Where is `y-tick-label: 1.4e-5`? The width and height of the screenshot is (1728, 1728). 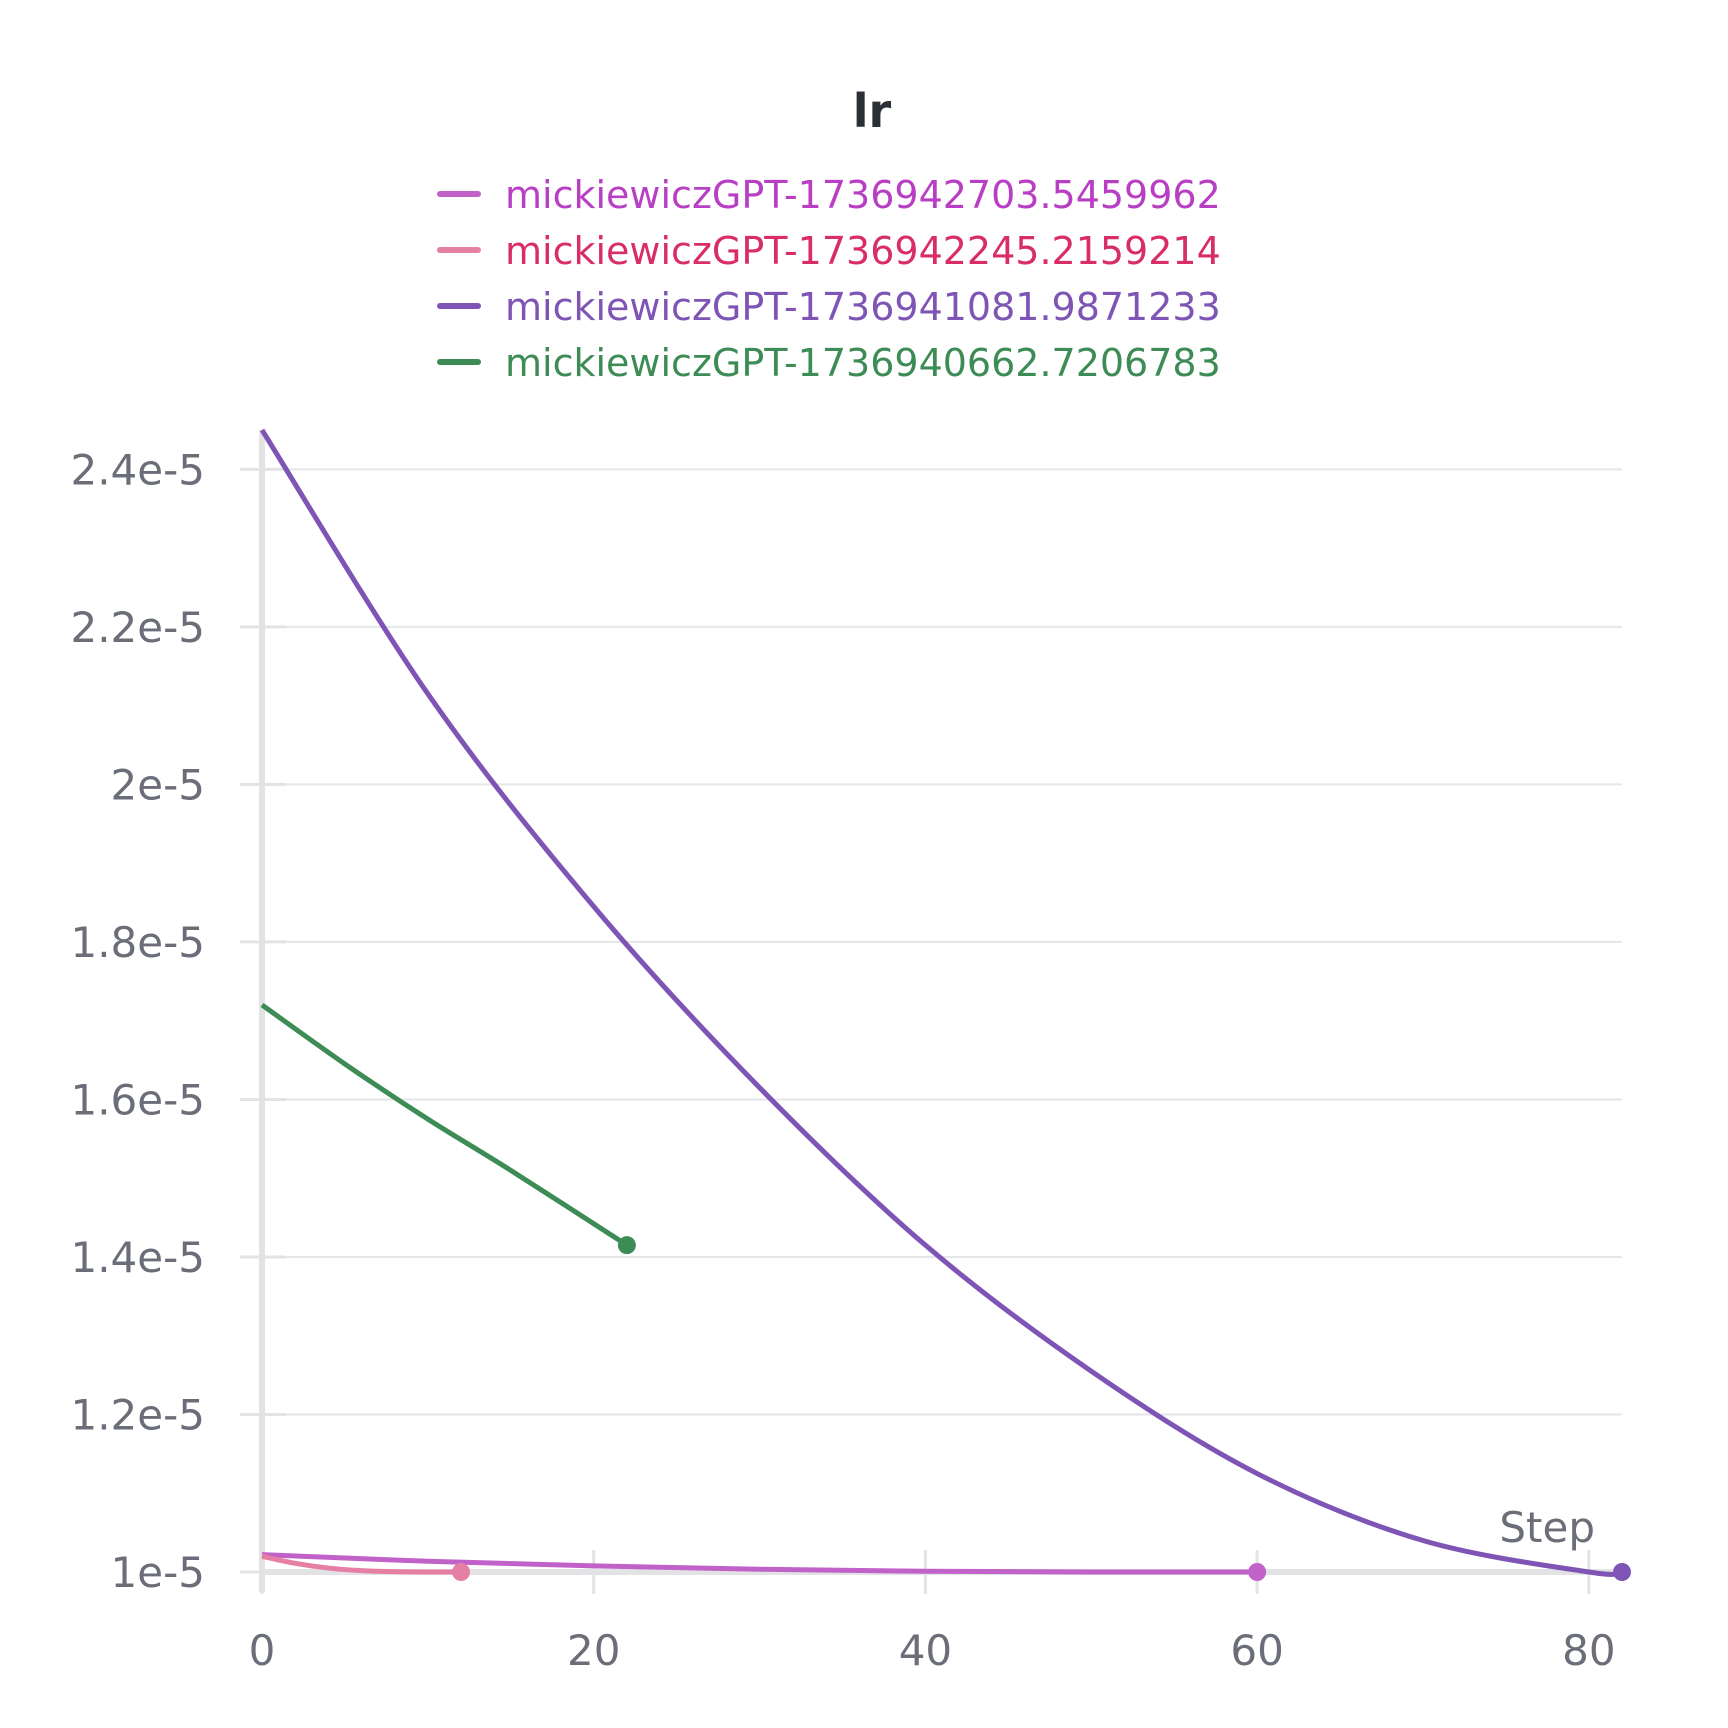 y-tick-label: 1.4e-5 is located at coordinates (137, 1257).